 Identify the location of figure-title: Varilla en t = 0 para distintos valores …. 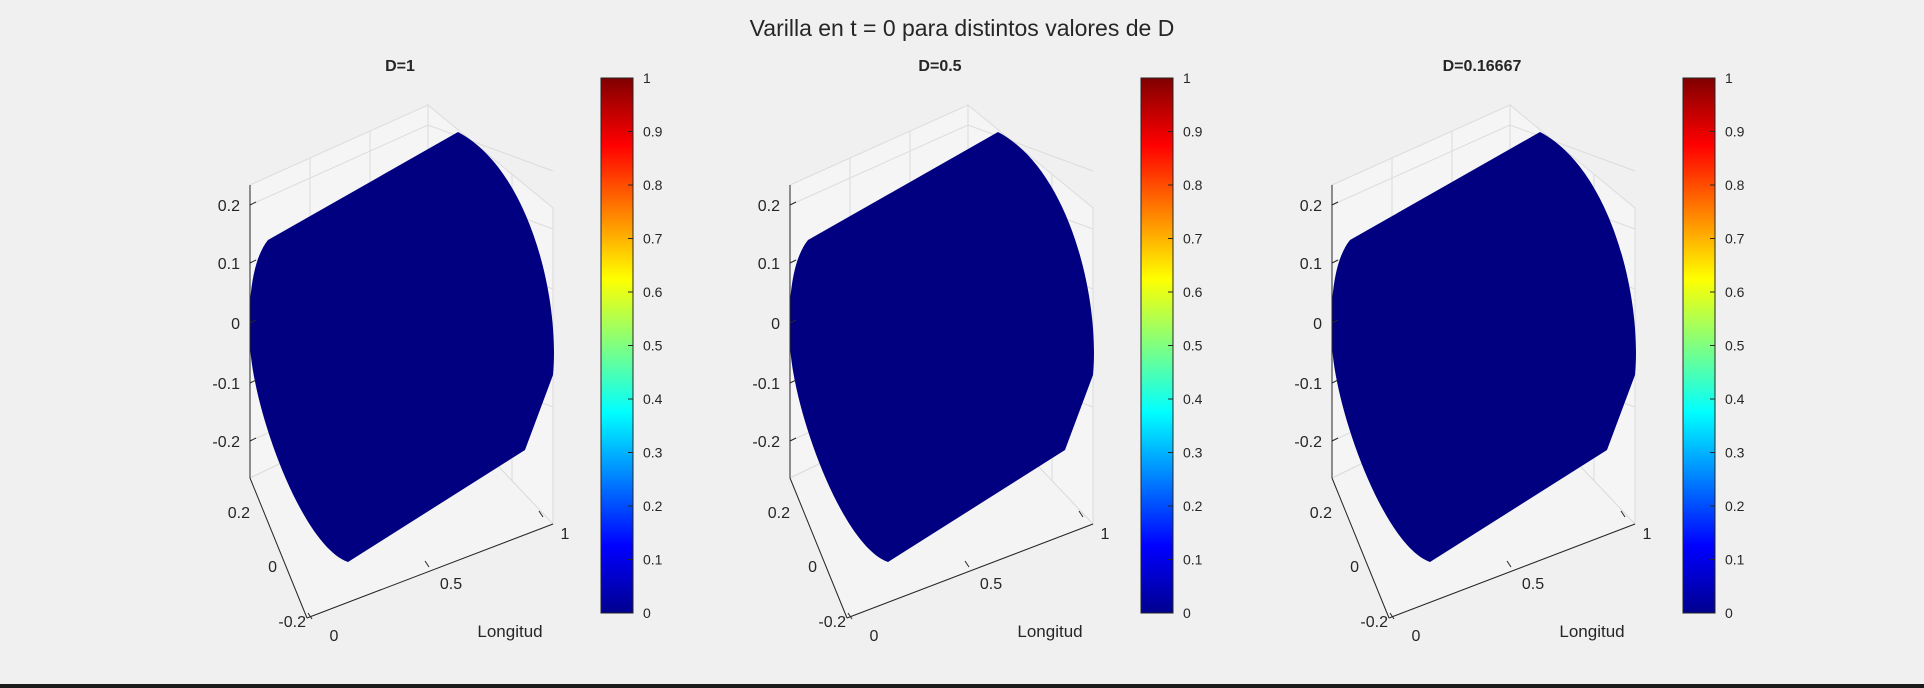
(962, 28).